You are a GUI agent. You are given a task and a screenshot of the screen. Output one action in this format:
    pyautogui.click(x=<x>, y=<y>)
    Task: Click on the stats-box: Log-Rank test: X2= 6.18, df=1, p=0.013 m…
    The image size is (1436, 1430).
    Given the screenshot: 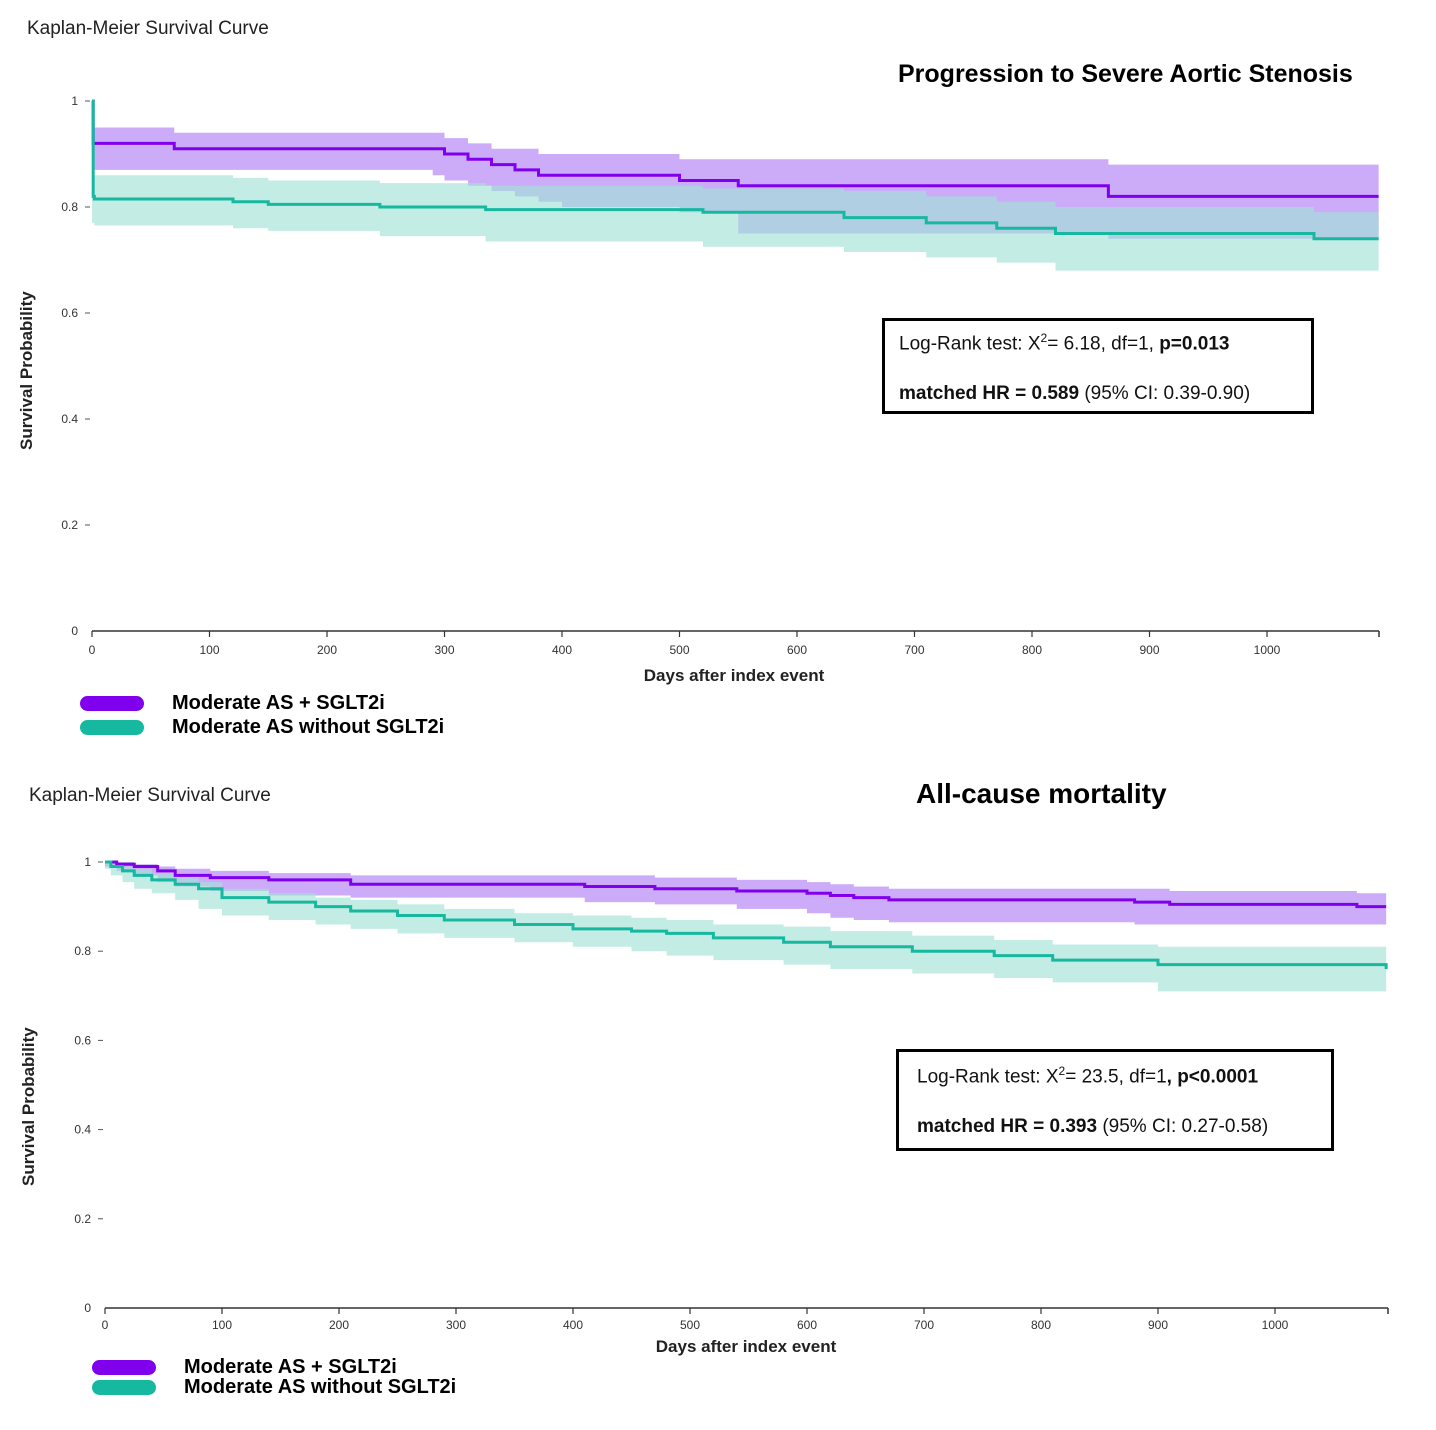 What is the action you would take?
    pyautogui.click(x=1098, y=366)
    